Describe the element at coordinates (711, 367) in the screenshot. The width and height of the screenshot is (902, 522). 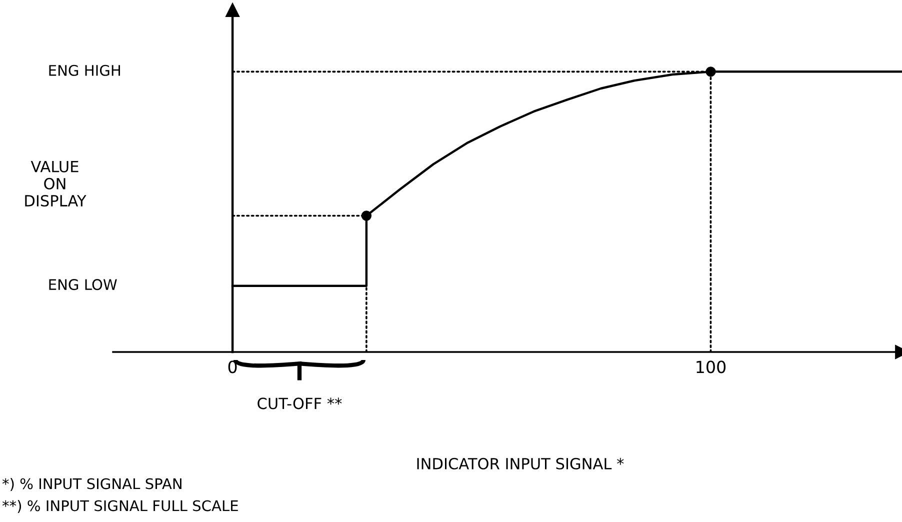
I see `x-tick-label: 100` at that location.